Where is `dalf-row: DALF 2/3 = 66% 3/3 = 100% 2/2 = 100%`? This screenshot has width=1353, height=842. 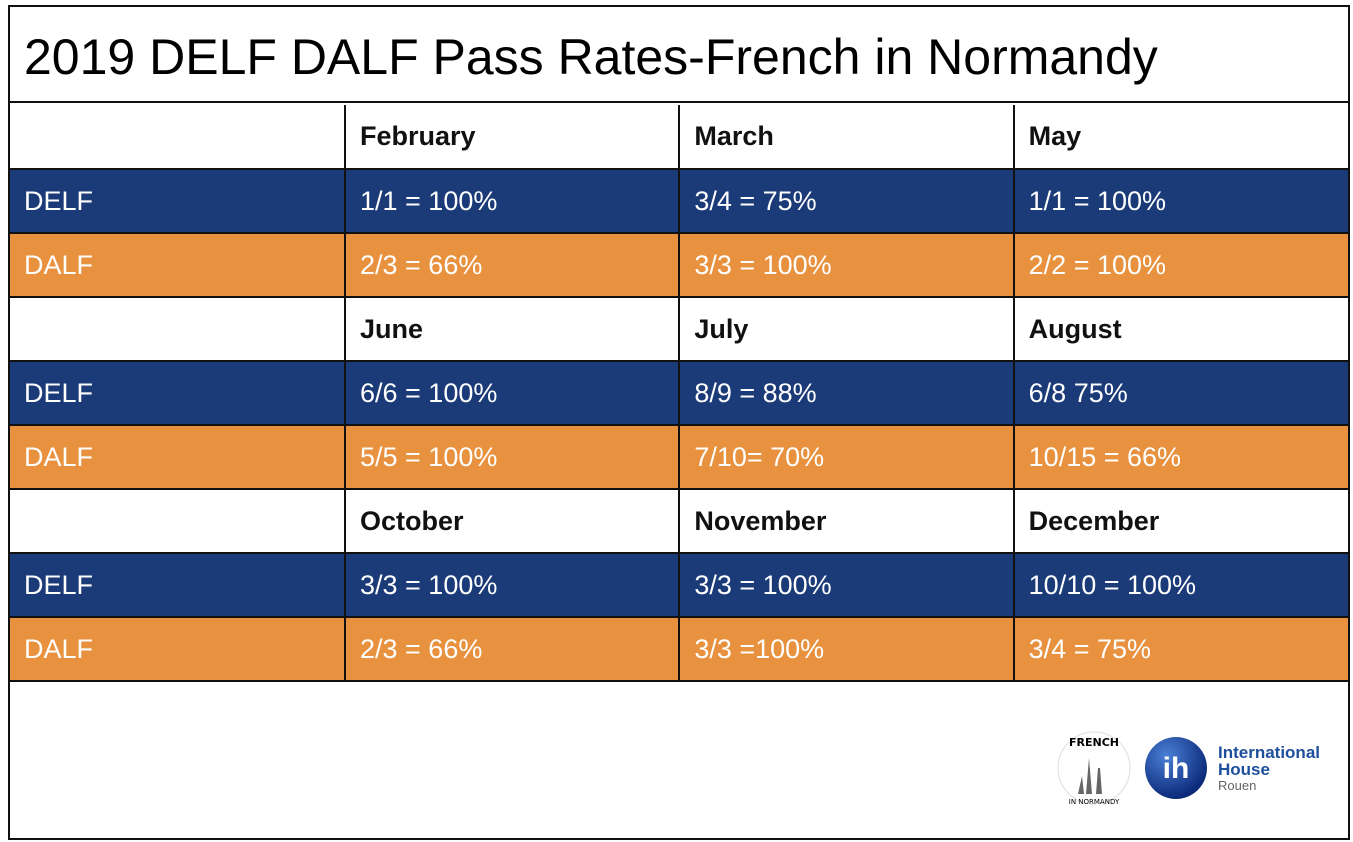
dalf-row: DALF 2/3 = 66% 3/3 = 100% 2/2 = 100% is located at coordinates (679, 265).